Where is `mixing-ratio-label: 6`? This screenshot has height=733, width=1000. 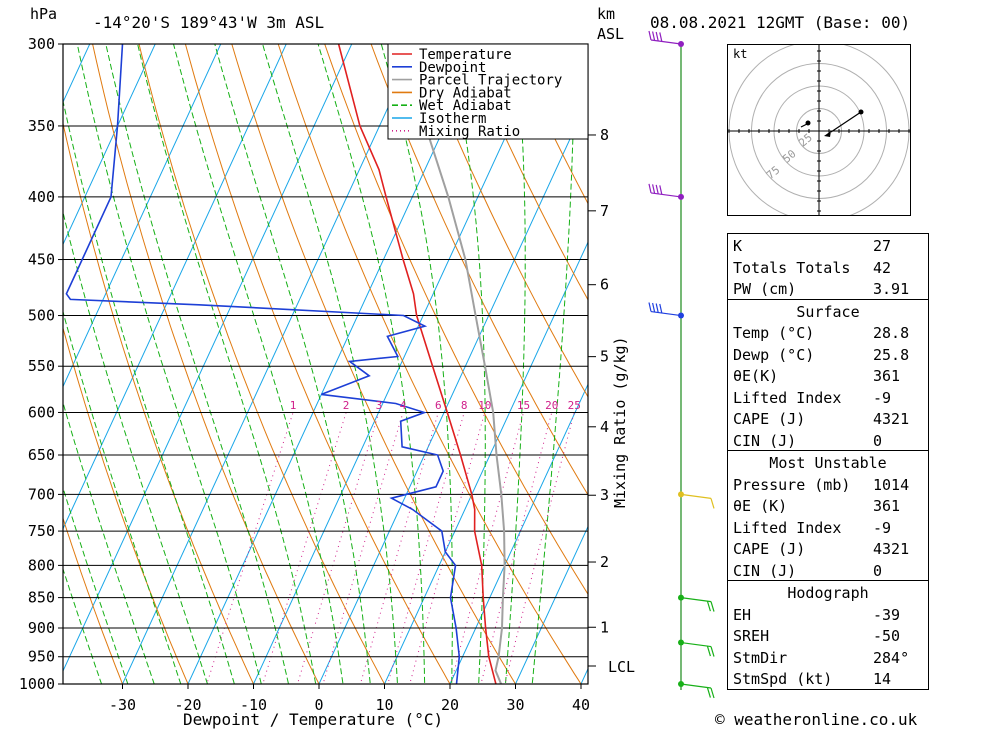 mixing-ratio-label: 6 is located at coordinates (438, 405).